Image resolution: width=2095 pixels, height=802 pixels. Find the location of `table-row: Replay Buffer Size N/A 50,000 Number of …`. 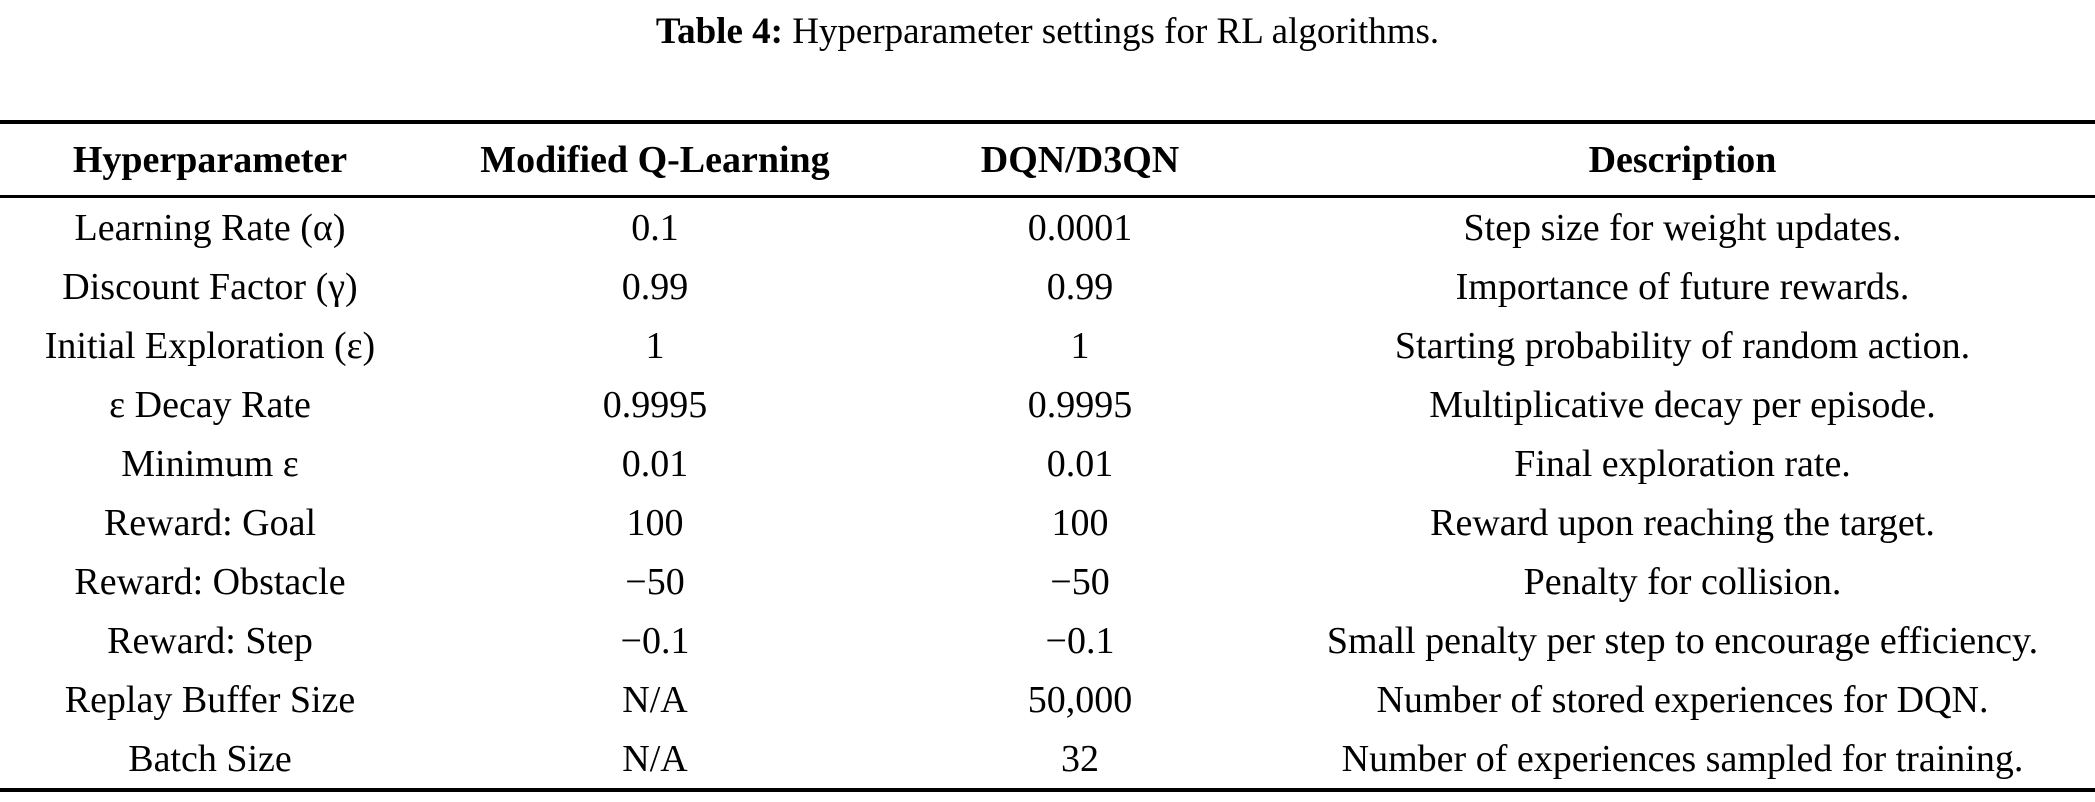

table-row: Replay Buffer Size N/A 50,000 Number of … is located at coordinates (1047, 699).